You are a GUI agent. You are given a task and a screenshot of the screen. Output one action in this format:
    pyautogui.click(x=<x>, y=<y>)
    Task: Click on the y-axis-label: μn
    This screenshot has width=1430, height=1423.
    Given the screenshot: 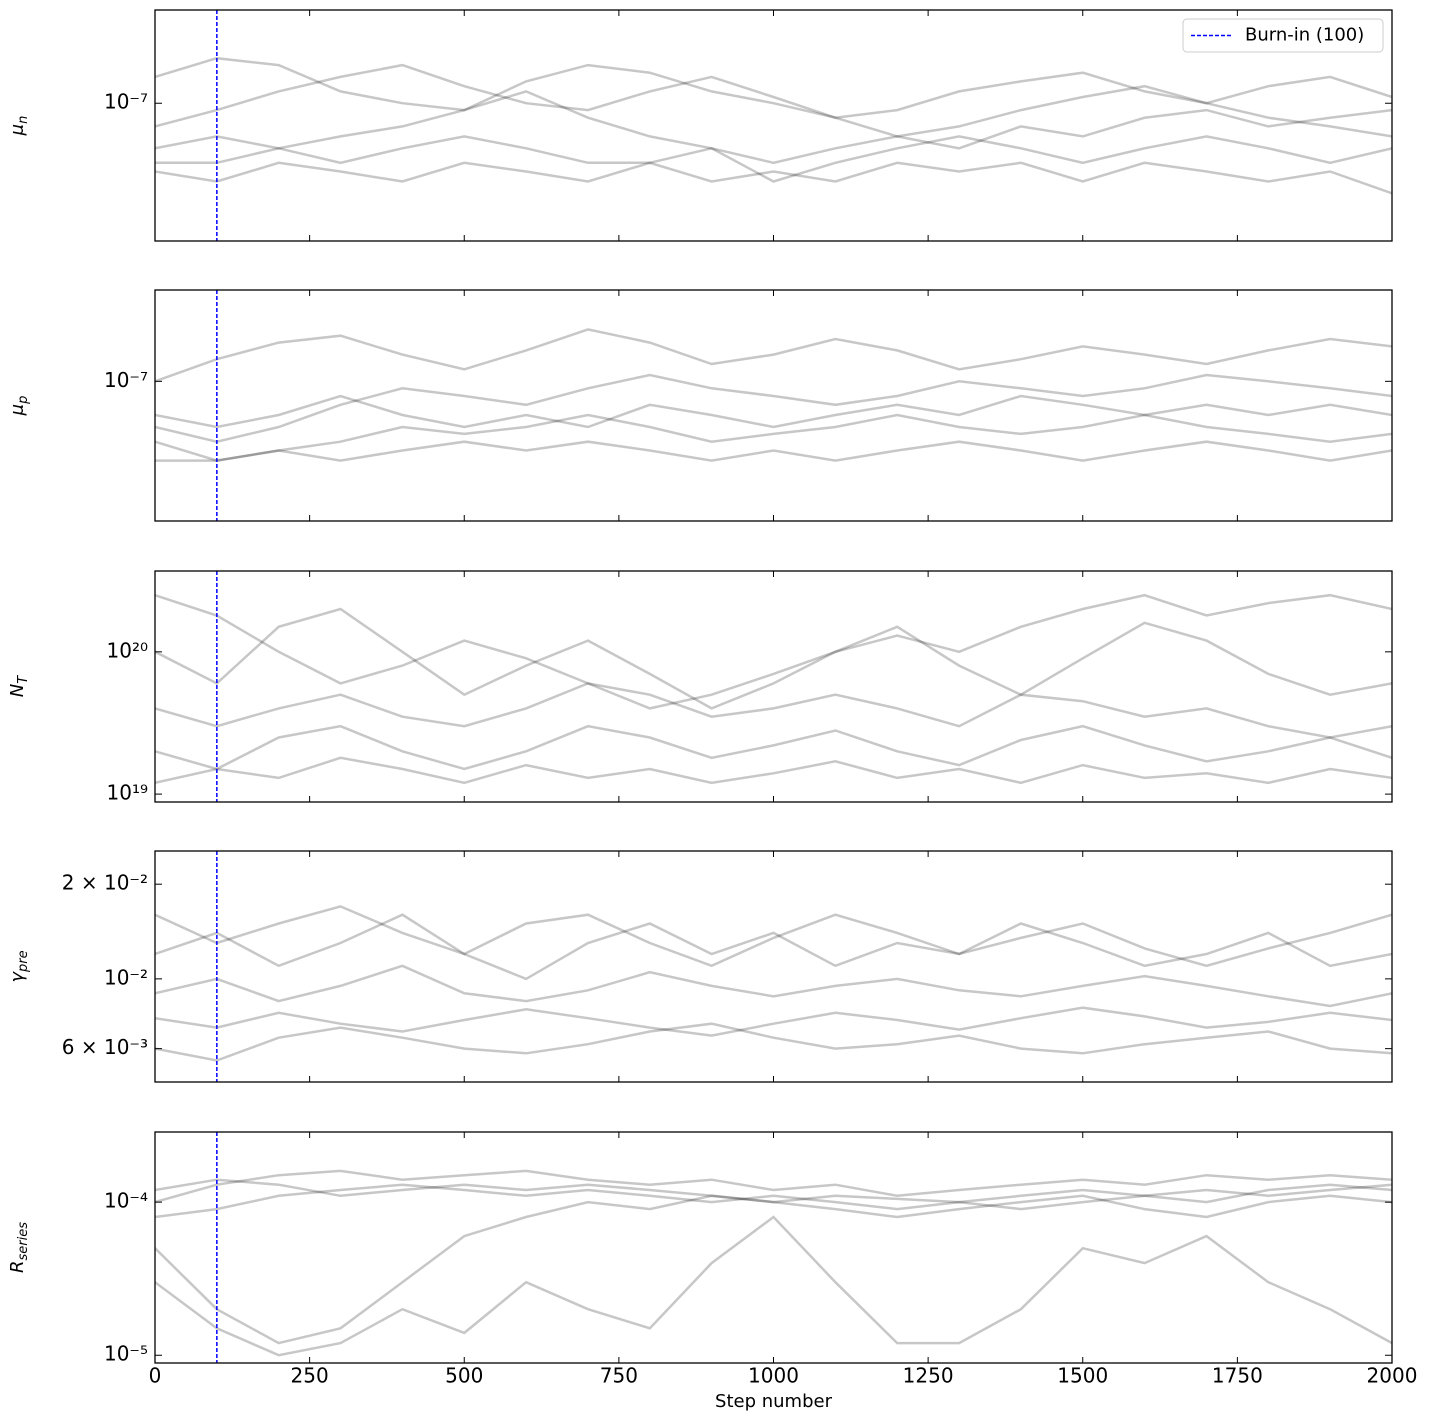 What is the action you would take?
    pyautogui.click(x=19, y=126)
    